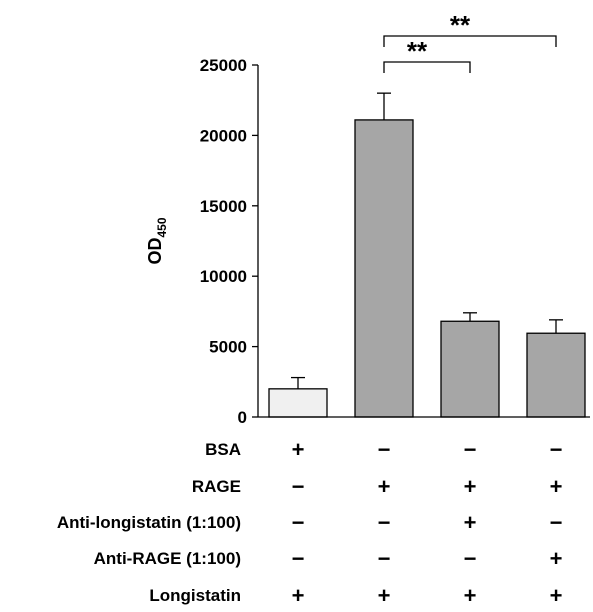 The image size is (593, 612). I want to click on condition-label: Anti-longistatin (1:100), so click(149, 522).